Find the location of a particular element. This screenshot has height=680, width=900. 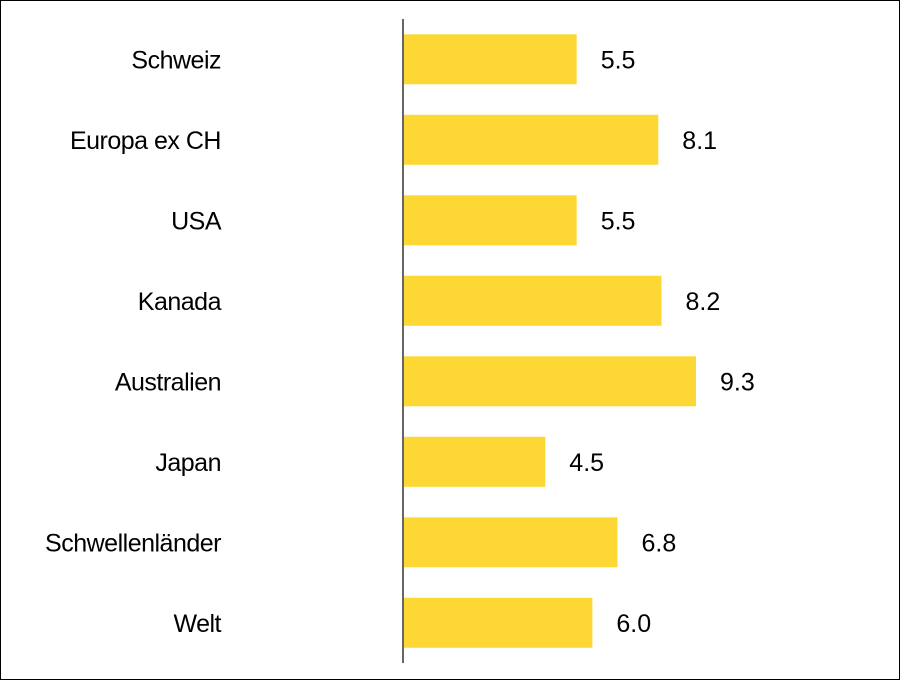

category-label-1: Europa ex CH is located at coordinates (145, 141).